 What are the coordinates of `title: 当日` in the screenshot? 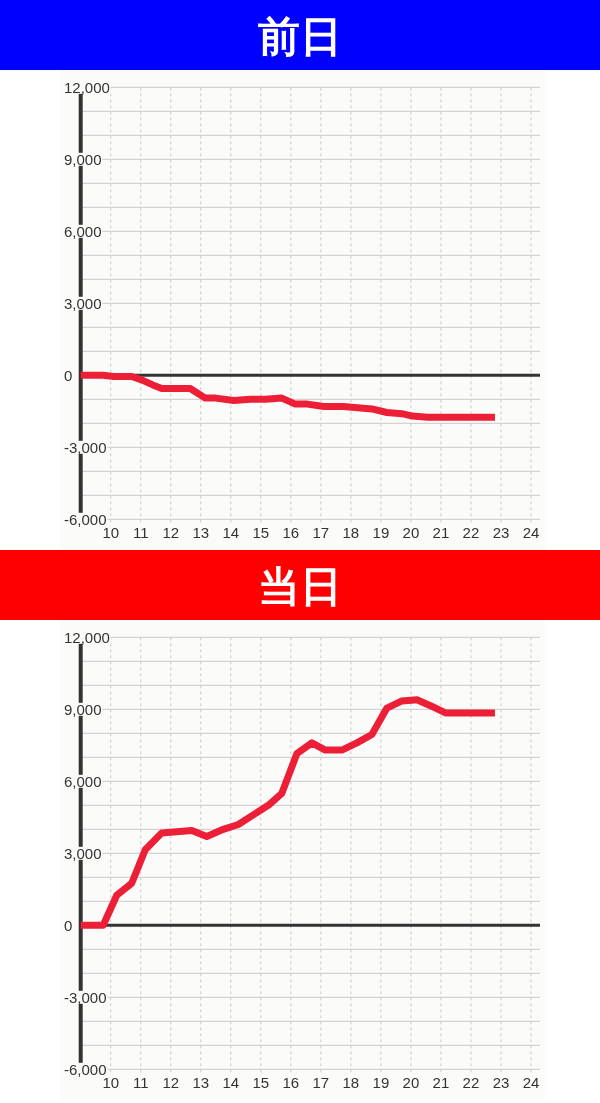 It's located at (300, 586).